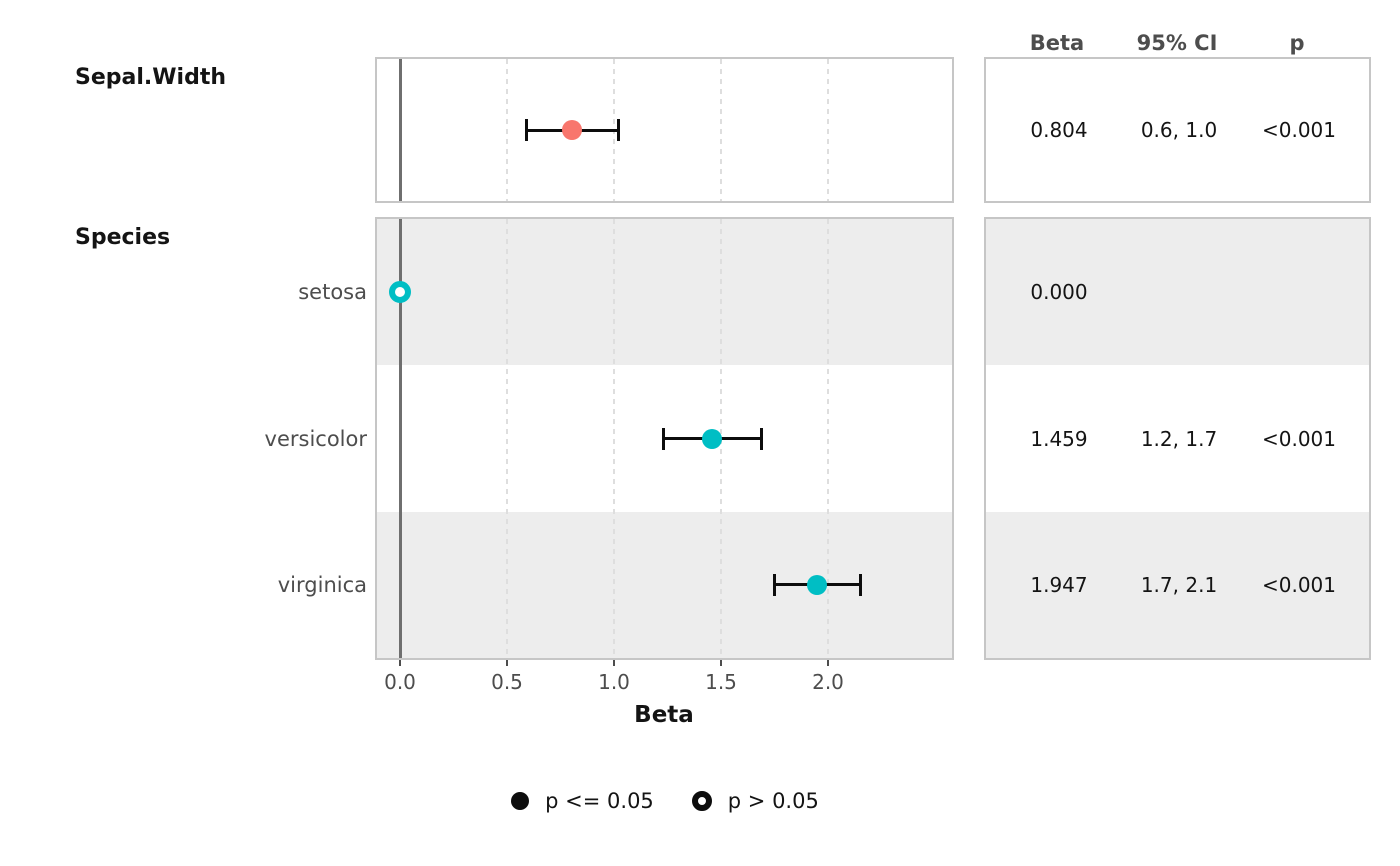  I want to click on row-label-versicolor: versicolor, so click(315, 438).